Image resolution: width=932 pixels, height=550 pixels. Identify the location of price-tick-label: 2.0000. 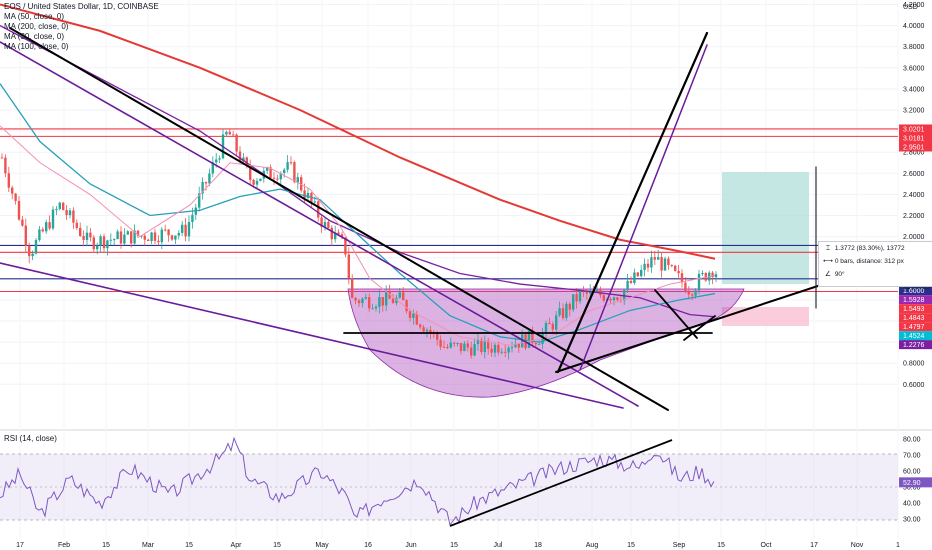
(914, 237).